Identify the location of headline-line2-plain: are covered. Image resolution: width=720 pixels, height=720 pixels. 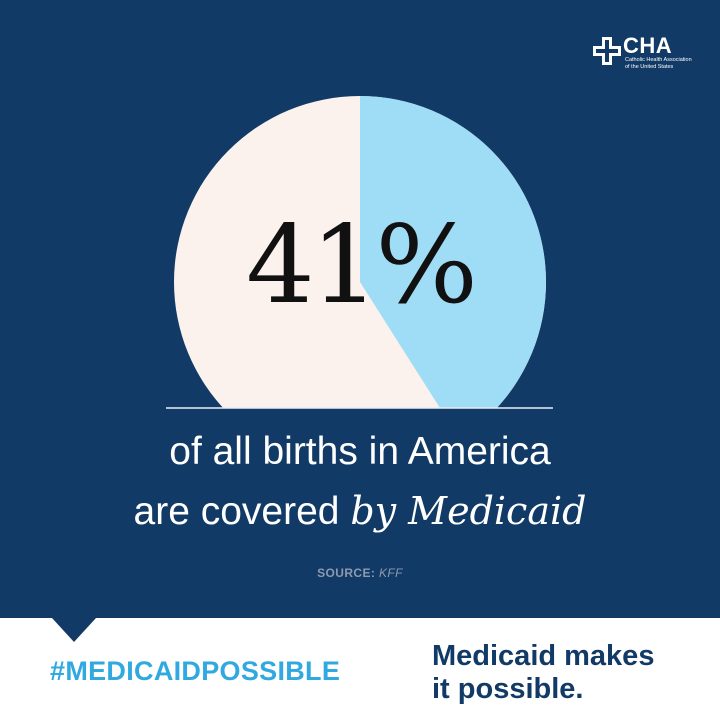
(242, 511).